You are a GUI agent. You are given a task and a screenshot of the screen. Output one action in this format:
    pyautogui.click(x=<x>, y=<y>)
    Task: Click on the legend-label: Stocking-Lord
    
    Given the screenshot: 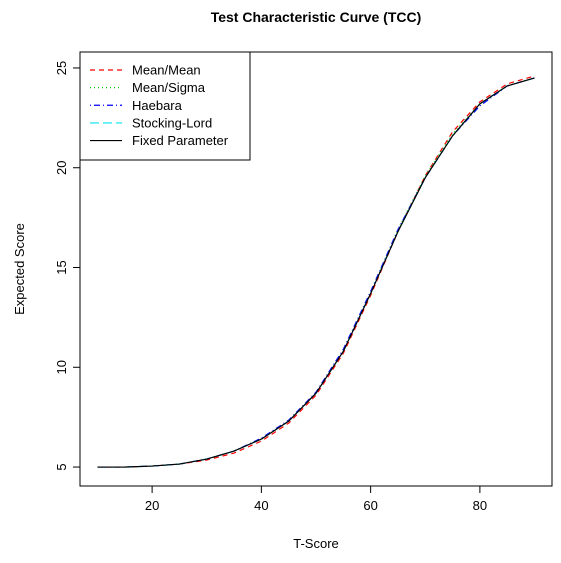 What is the action you would take?
    pyautogui.click(x=172, y=122)
    